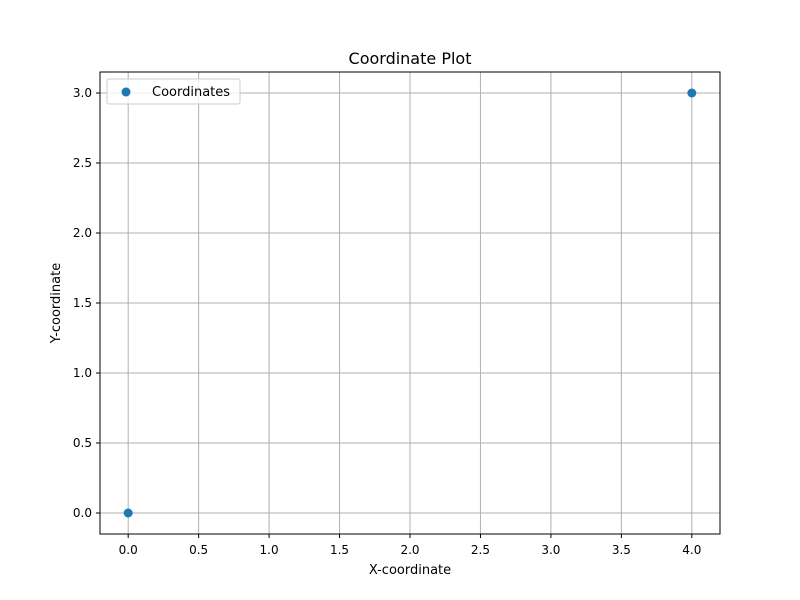 The height and width of the screenshot is (600, 800). Describe the element at coordinates (621, 550) in the screenshot. I see `x-tick-label: 3.5` at that location.